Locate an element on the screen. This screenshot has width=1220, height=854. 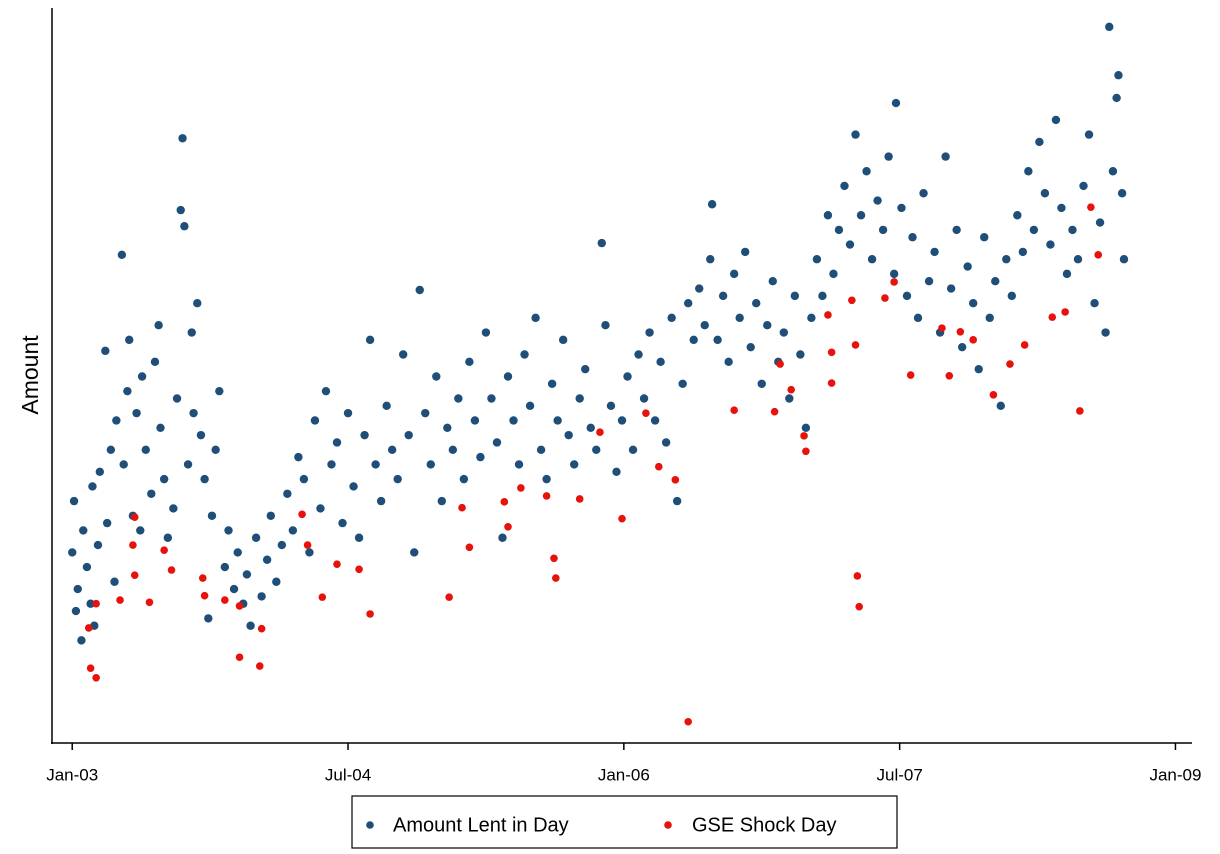
x-tick-label: Jan-06 is located at coordinates (624, 774).